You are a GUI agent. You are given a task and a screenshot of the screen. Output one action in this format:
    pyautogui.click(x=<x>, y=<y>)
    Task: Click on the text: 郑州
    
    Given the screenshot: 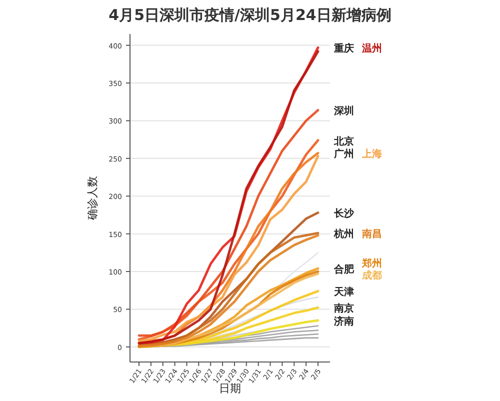 What is the action you would take?
    pyautogui.click(x=371, y=264)
    